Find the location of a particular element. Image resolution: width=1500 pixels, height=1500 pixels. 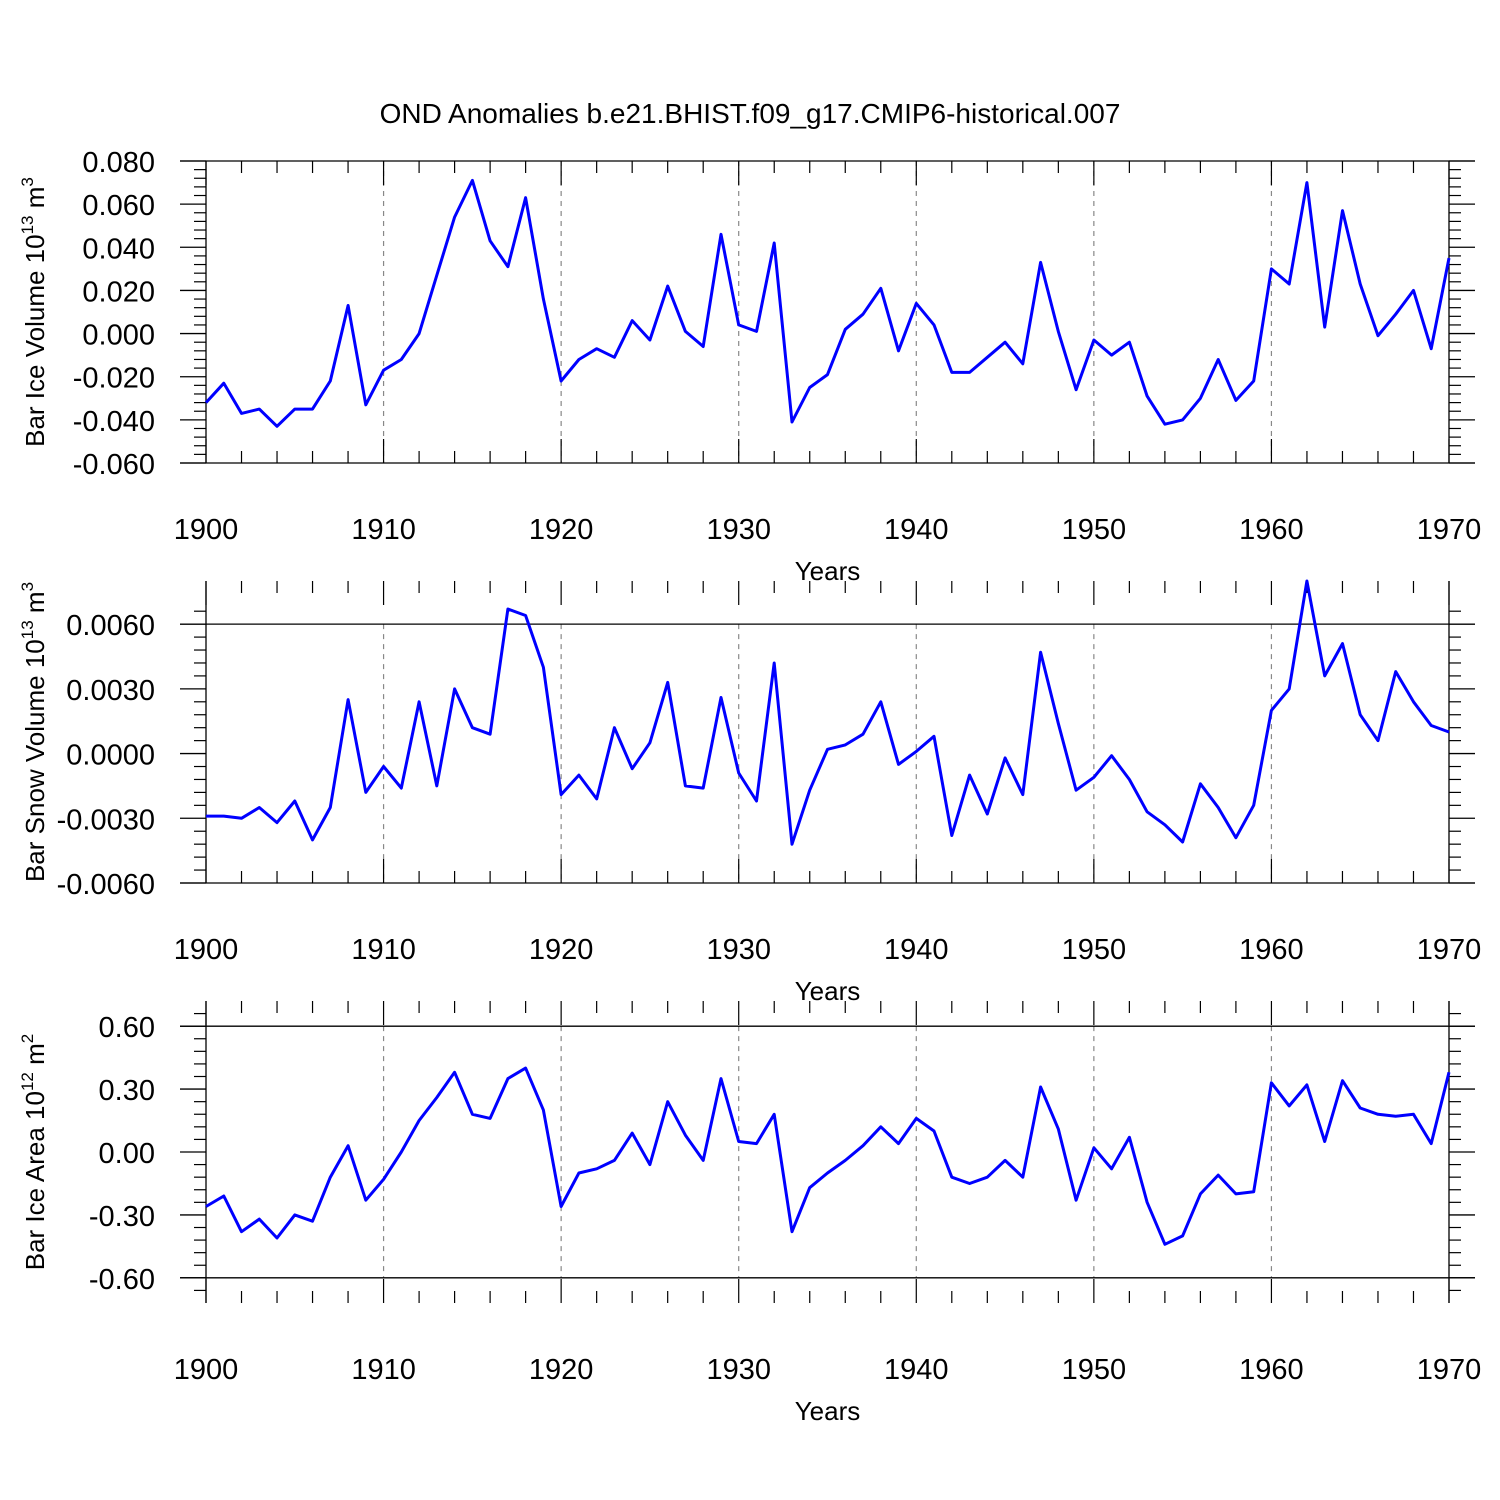

ice-area-y-axis-title-exp: 12 is located at coordinates (27, 1081).